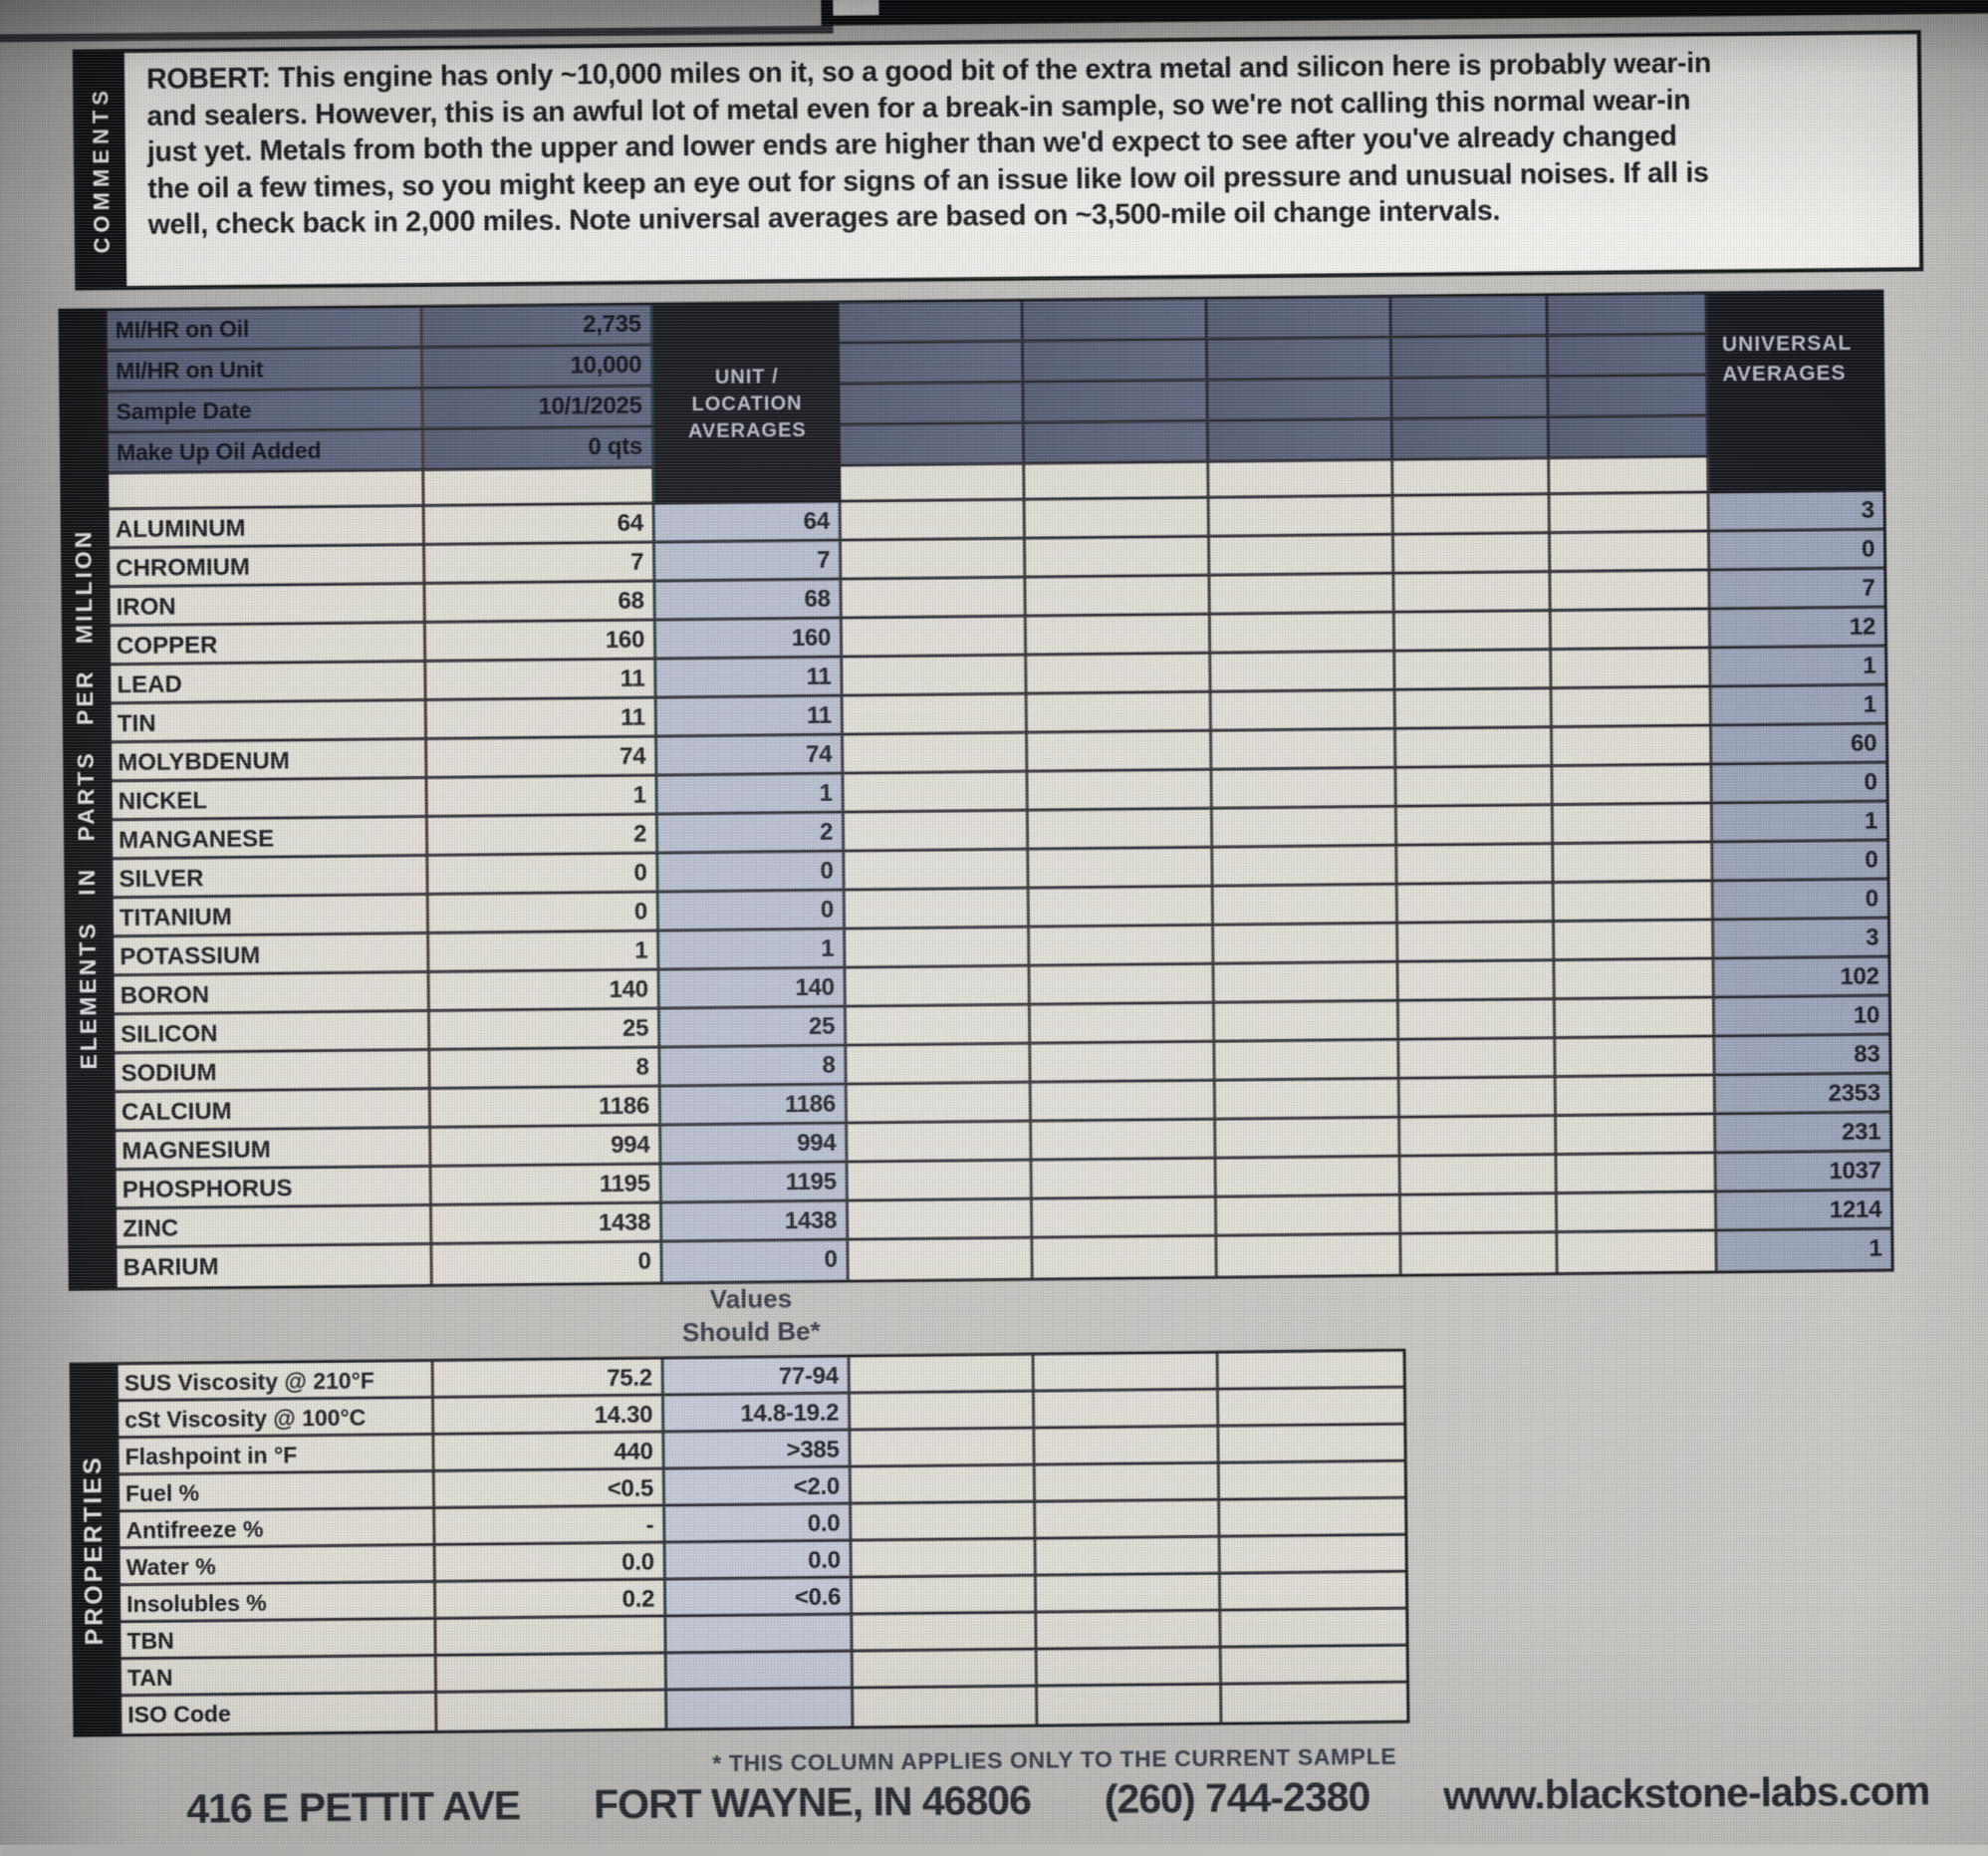  Describe the element at coordinates (551, 1561) in the screenshot. I see `property-current-cell: 0.0` at that location.